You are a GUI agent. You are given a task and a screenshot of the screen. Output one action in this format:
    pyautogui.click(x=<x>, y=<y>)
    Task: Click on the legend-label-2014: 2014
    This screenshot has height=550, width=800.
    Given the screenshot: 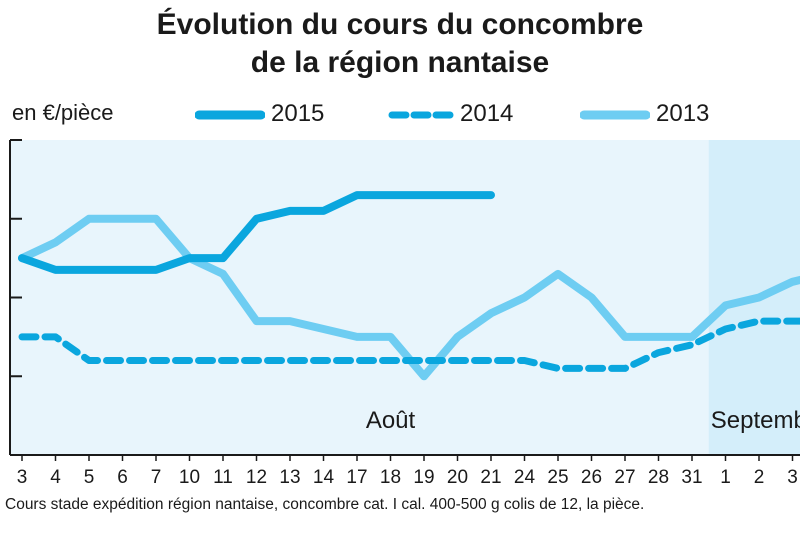 What is the action you would take?
    pyautogui.click(x=487, y=113)
    